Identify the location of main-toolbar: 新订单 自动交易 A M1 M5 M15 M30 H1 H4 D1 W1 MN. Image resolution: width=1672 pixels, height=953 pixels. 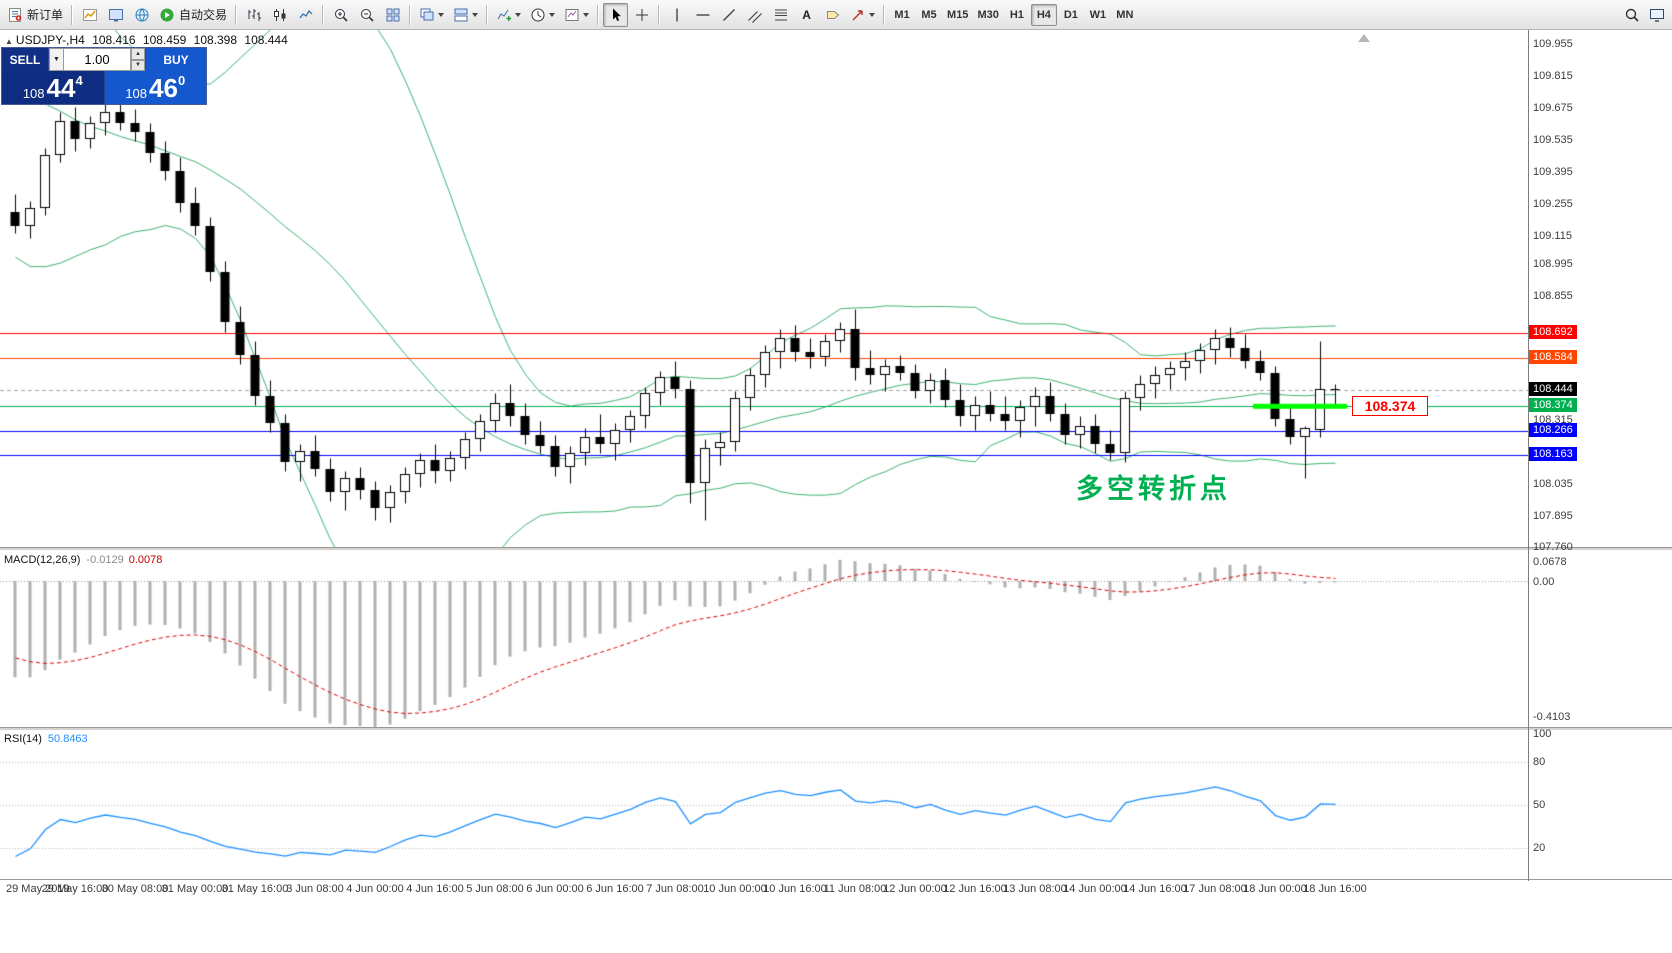
(836, 15).